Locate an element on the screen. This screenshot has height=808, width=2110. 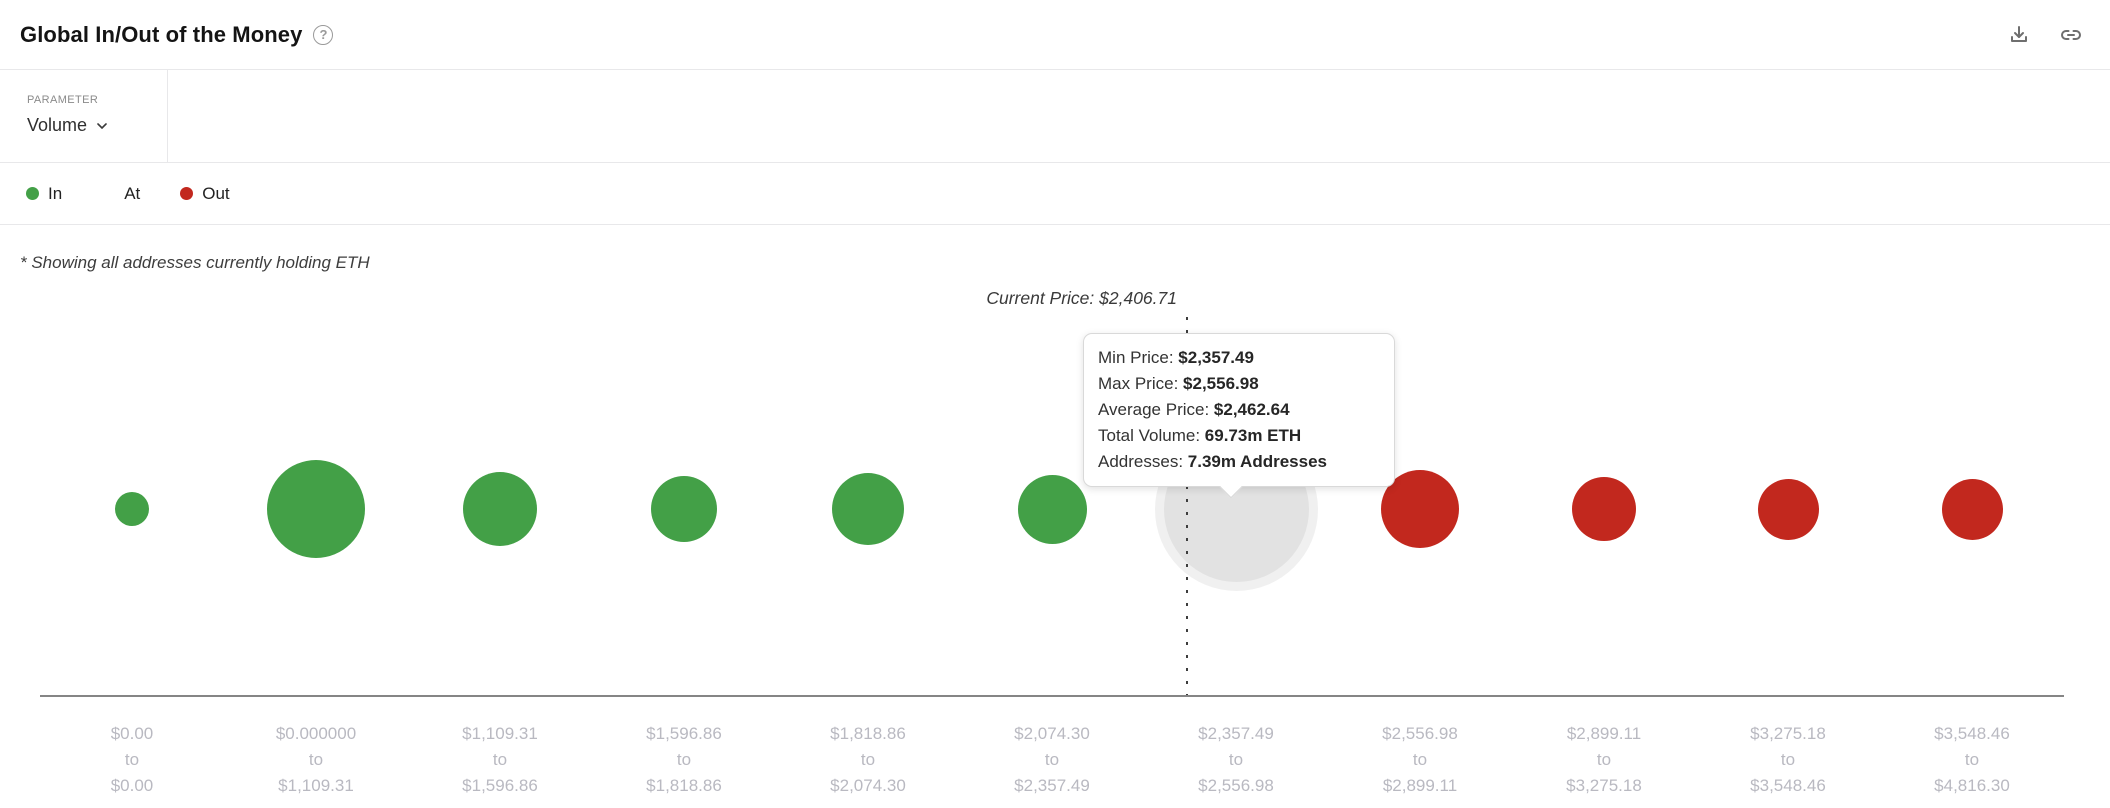
x-axis-label-bucket-8: $2,899.11 to $3,275.18 is located at coordinates (1604, 759).